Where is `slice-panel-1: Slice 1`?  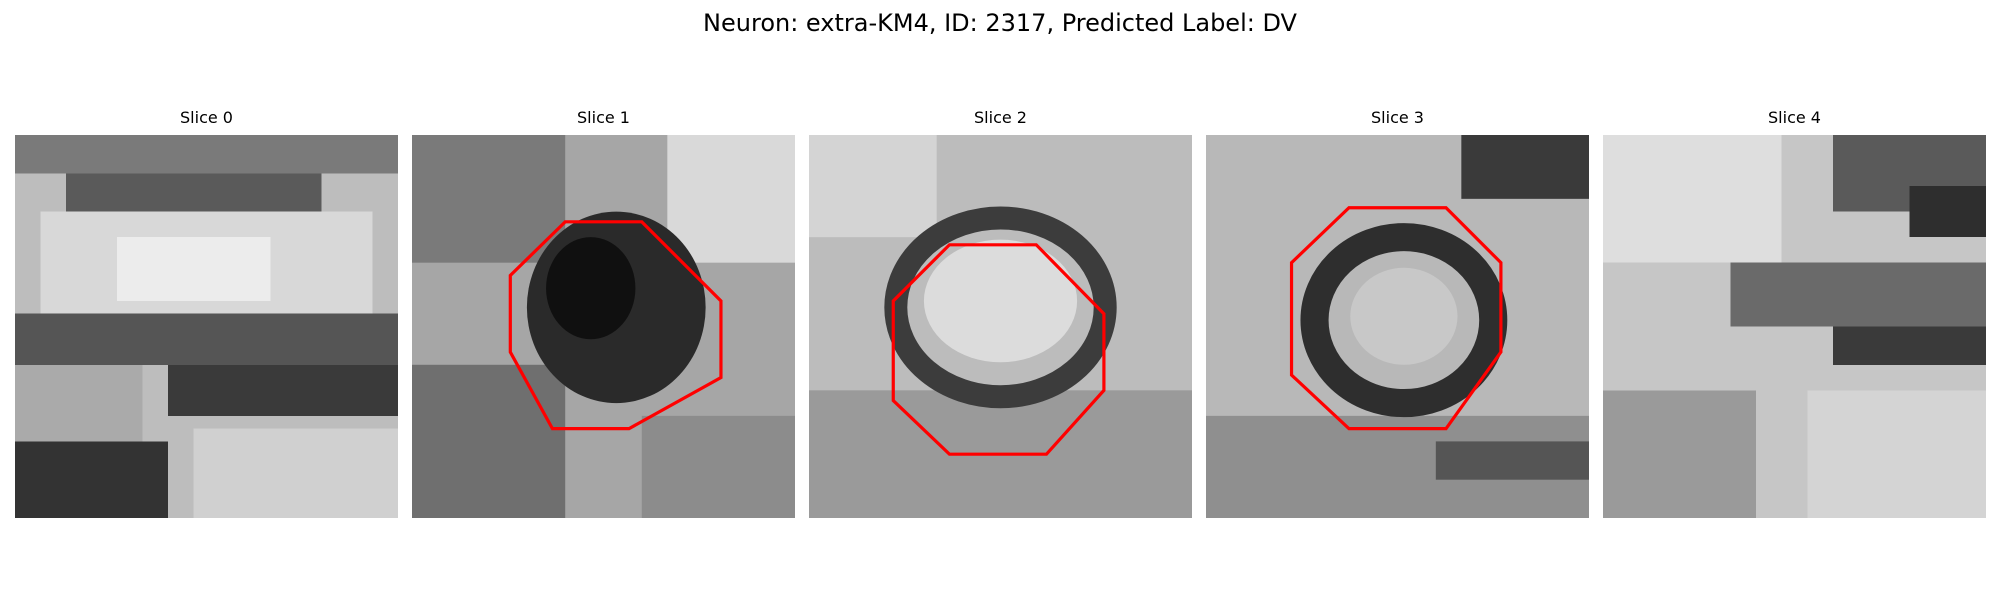
slice-panel-1: Slice 1 is located at coordinates (603, 313).